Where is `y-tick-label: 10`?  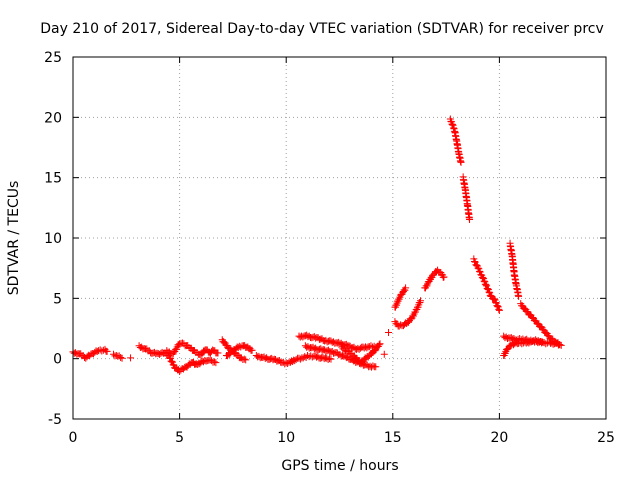
y-tick-label: 10 is located at coordinates (53, 239).